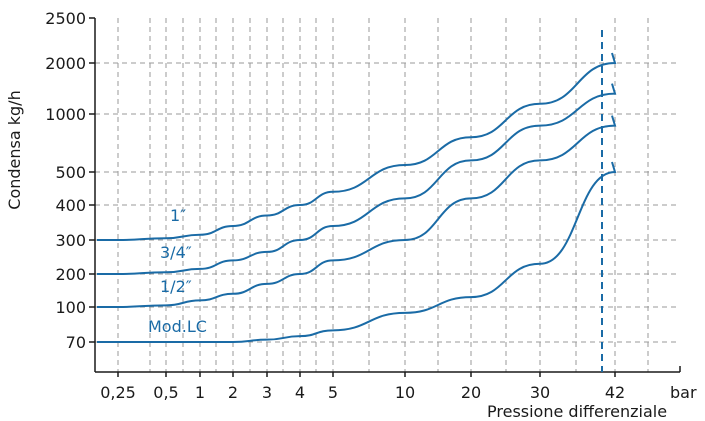  I want to click on x-tick-label: 3, so click(267, 392).